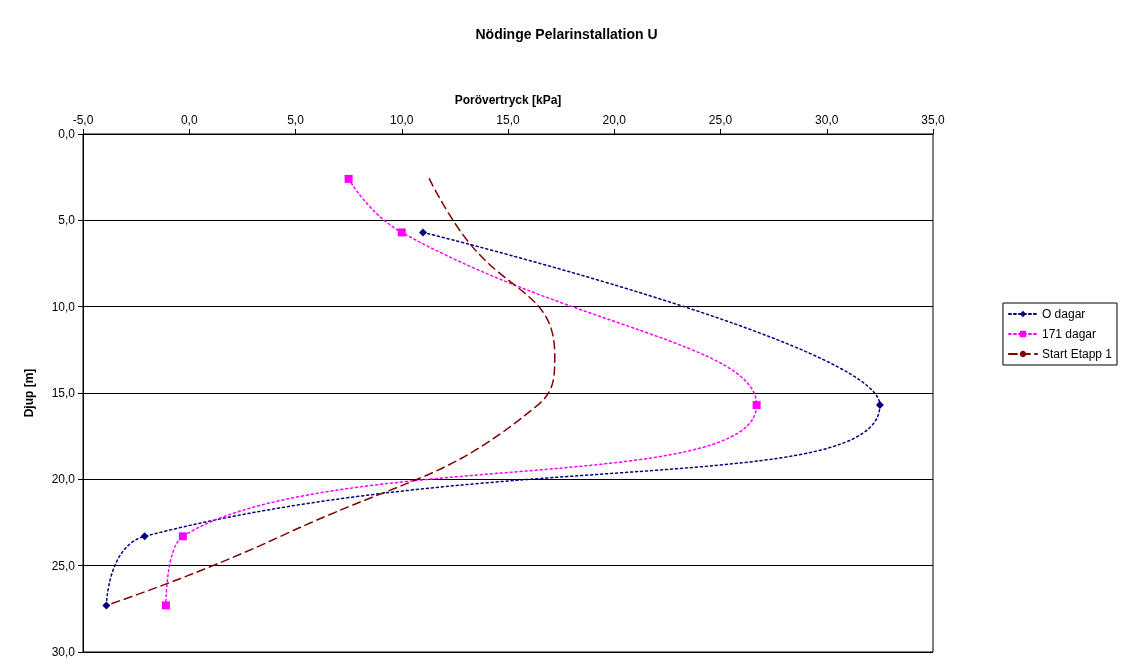  I want to click on y-tick-label: 25,0, so click(63, 565).